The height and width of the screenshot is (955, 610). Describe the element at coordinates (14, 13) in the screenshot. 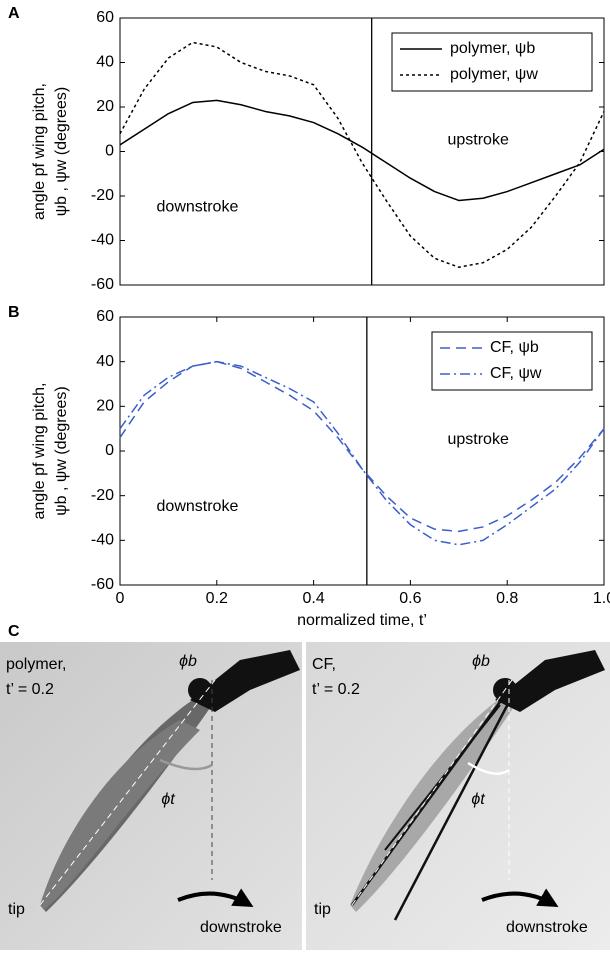

I see `panel-label: A` at that location.